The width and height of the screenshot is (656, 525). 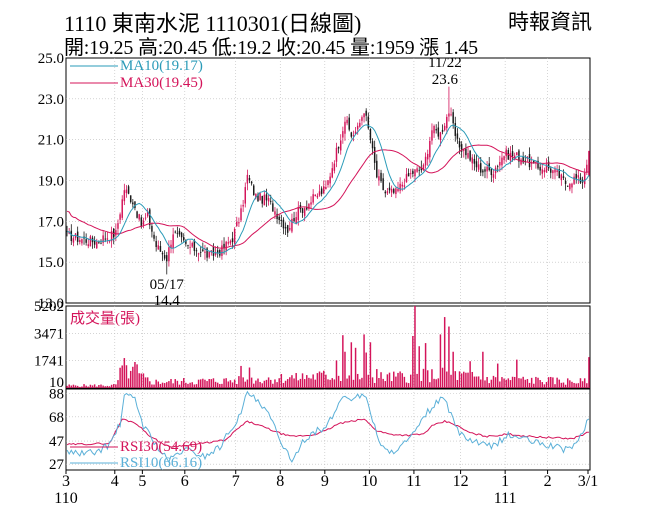 I want to click on rsi-tick-label: 88, so click(x=56, y=395).